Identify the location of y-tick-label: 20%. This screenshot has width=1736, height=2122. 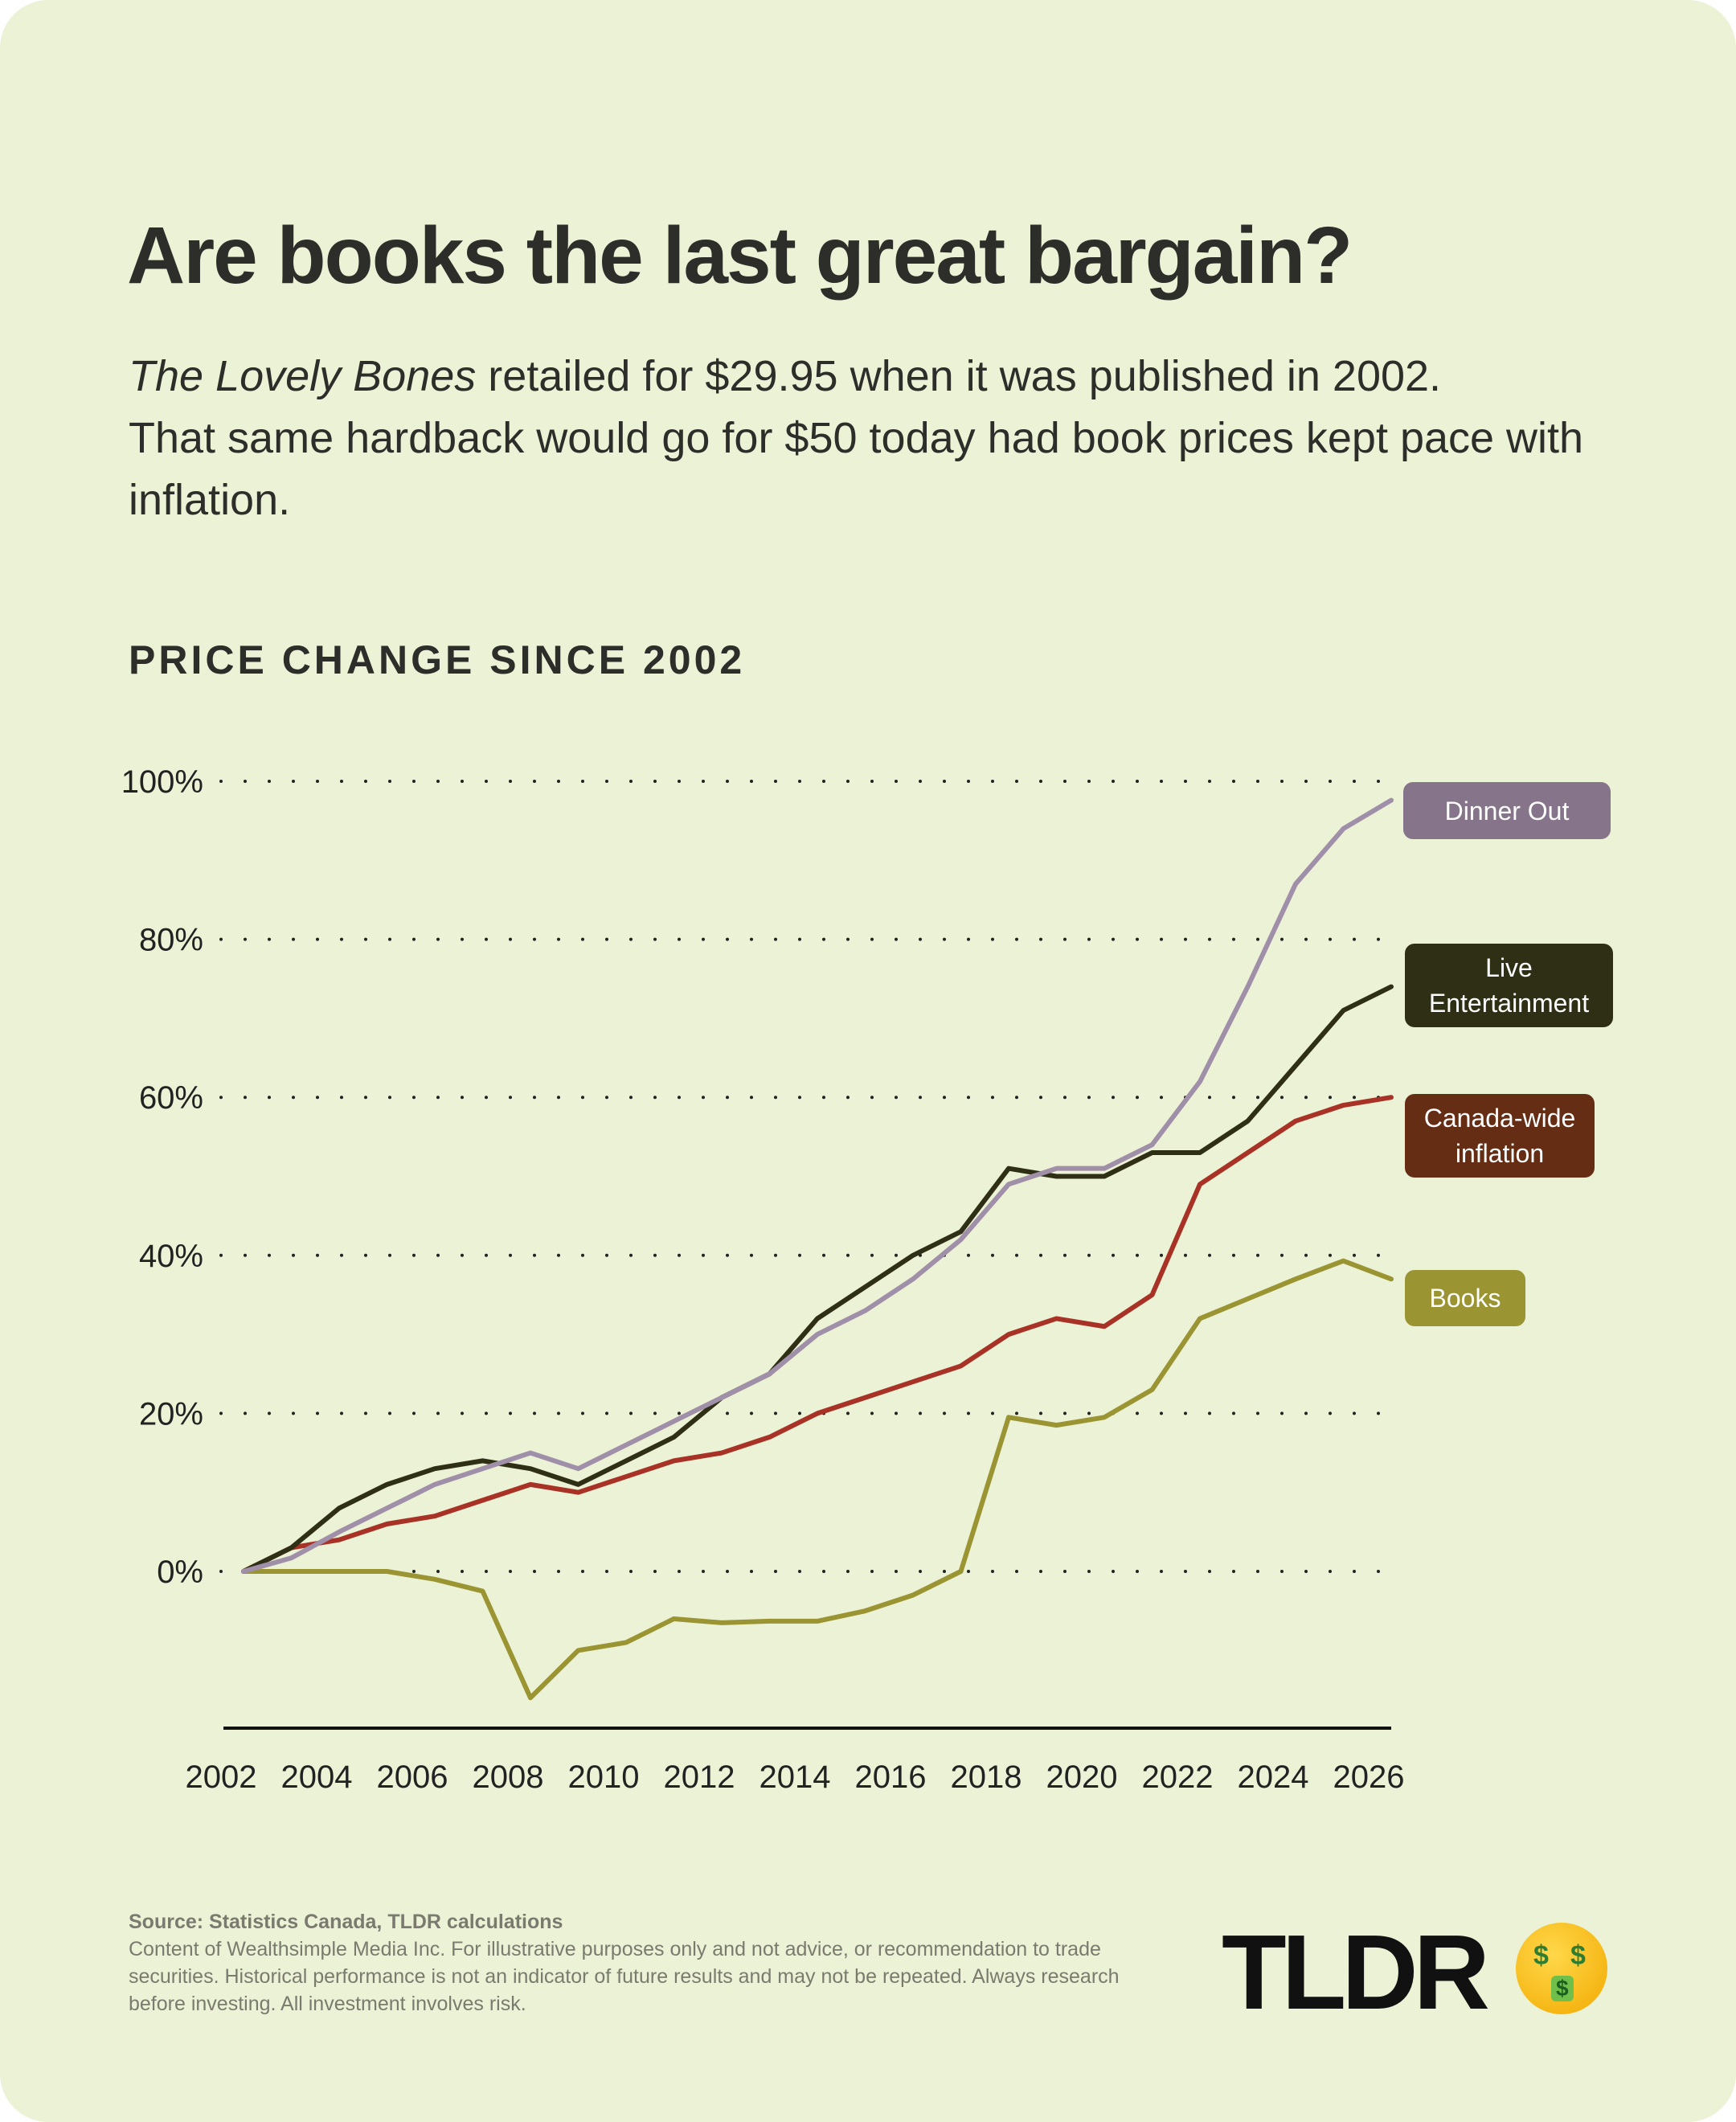
(171, 1414).